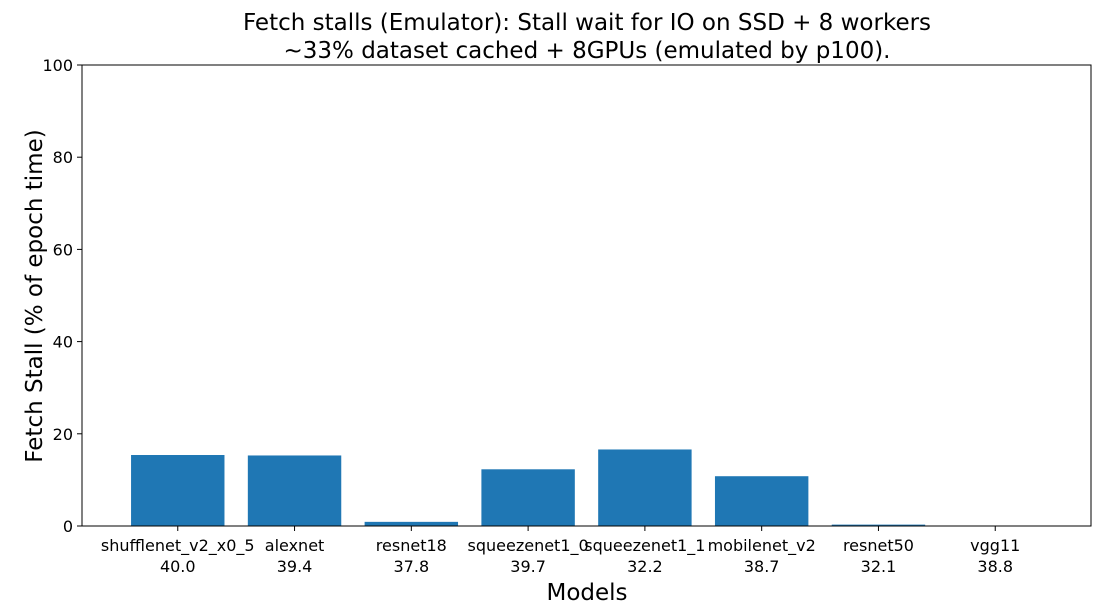  What do you see at coordinates (411, 545) in the screenshot?
I see `x-tick-label: resnet18` at bounding box center [411, 545].